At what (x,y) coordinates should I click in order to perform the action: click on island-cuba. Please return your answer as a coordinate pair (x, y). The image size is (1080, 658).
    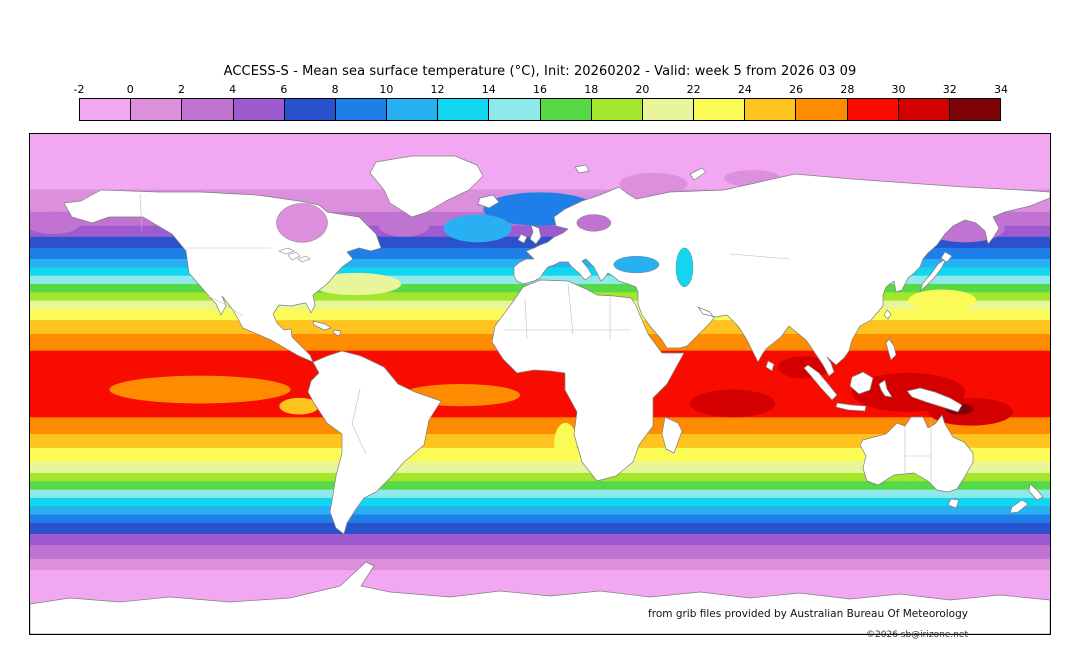
    Looking at the image, I should click on (322, 325).